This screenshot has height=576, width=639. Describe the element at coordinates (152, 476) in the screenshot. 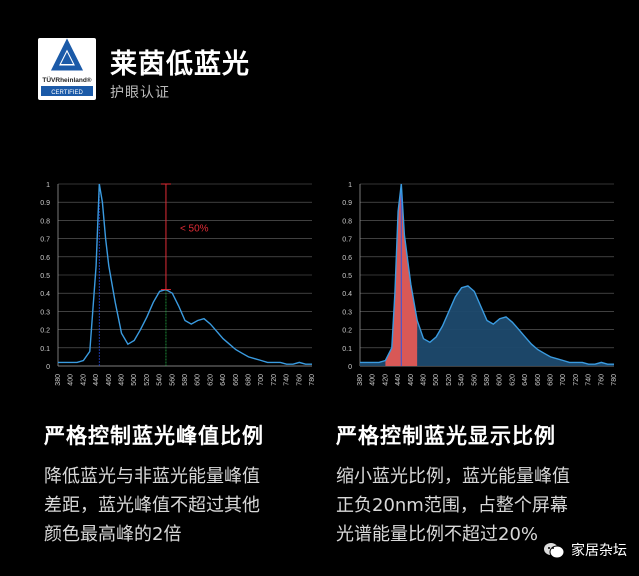

I see `desc-line: 降低蓝光与非蓝光能量峰值` at that location.